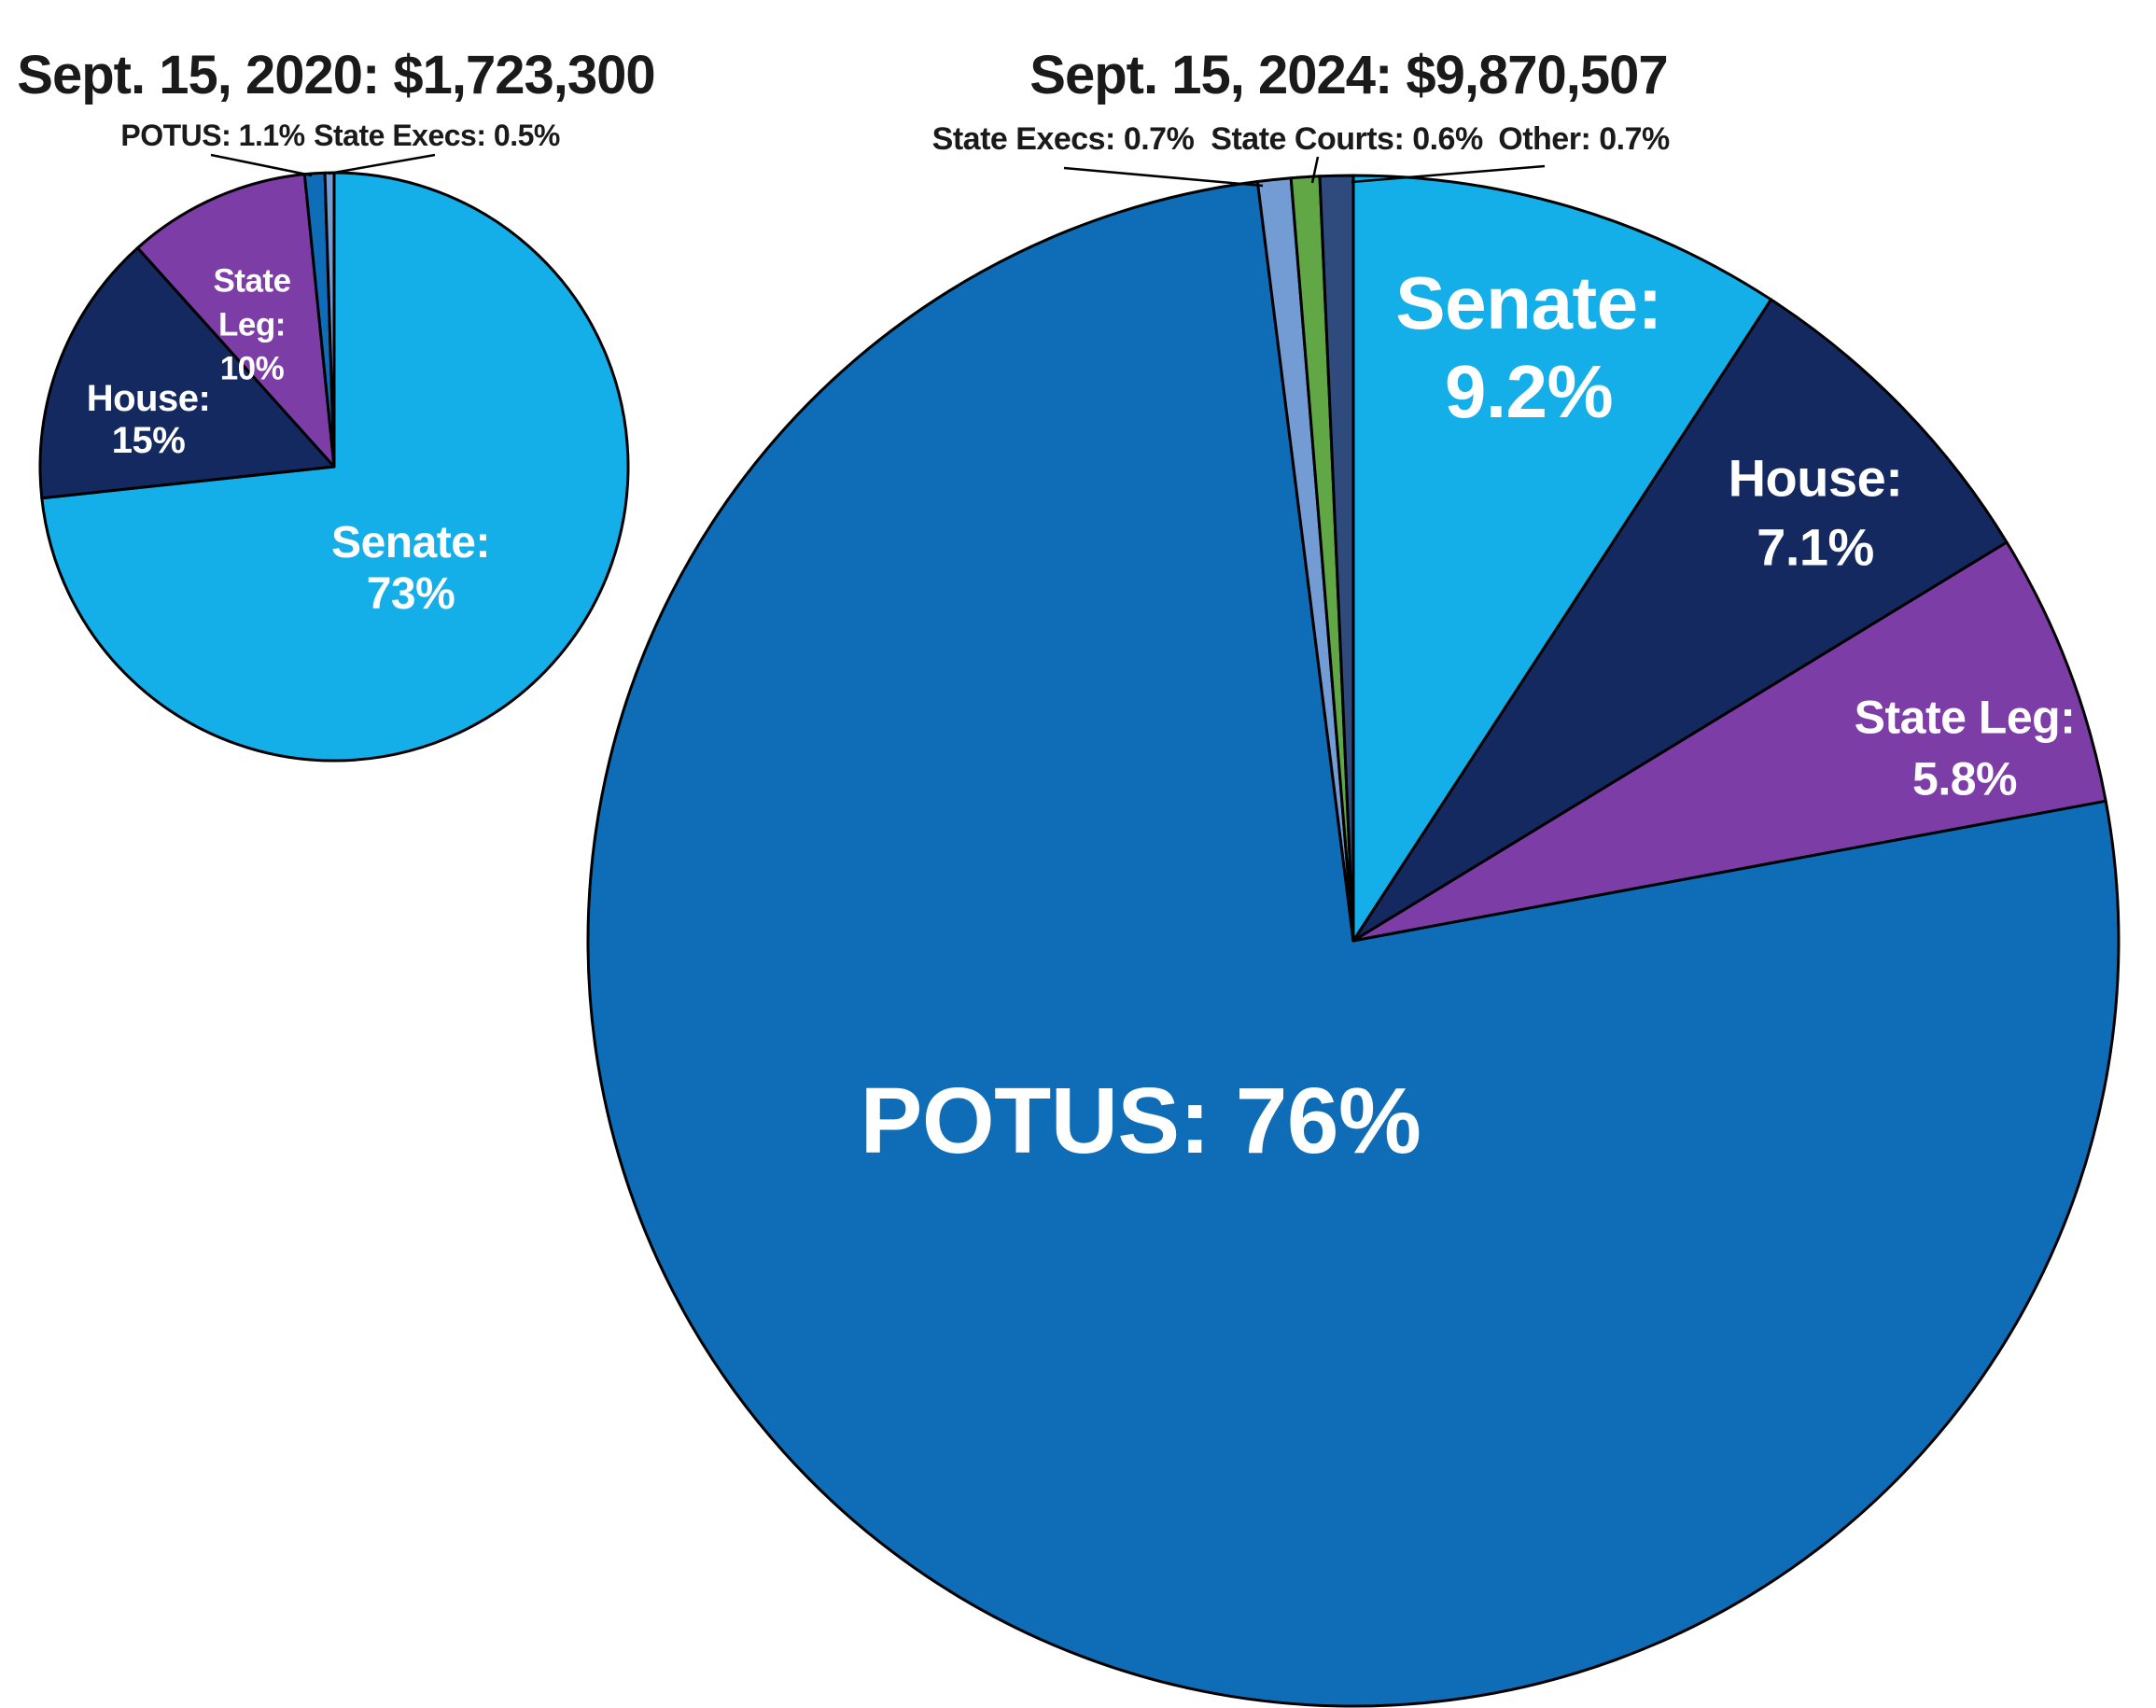 The height and width of the screenshot is (1708, 2156). Describe the element at coordinates (1336, 558) in the screenshot. I see `slice-other` at that location.